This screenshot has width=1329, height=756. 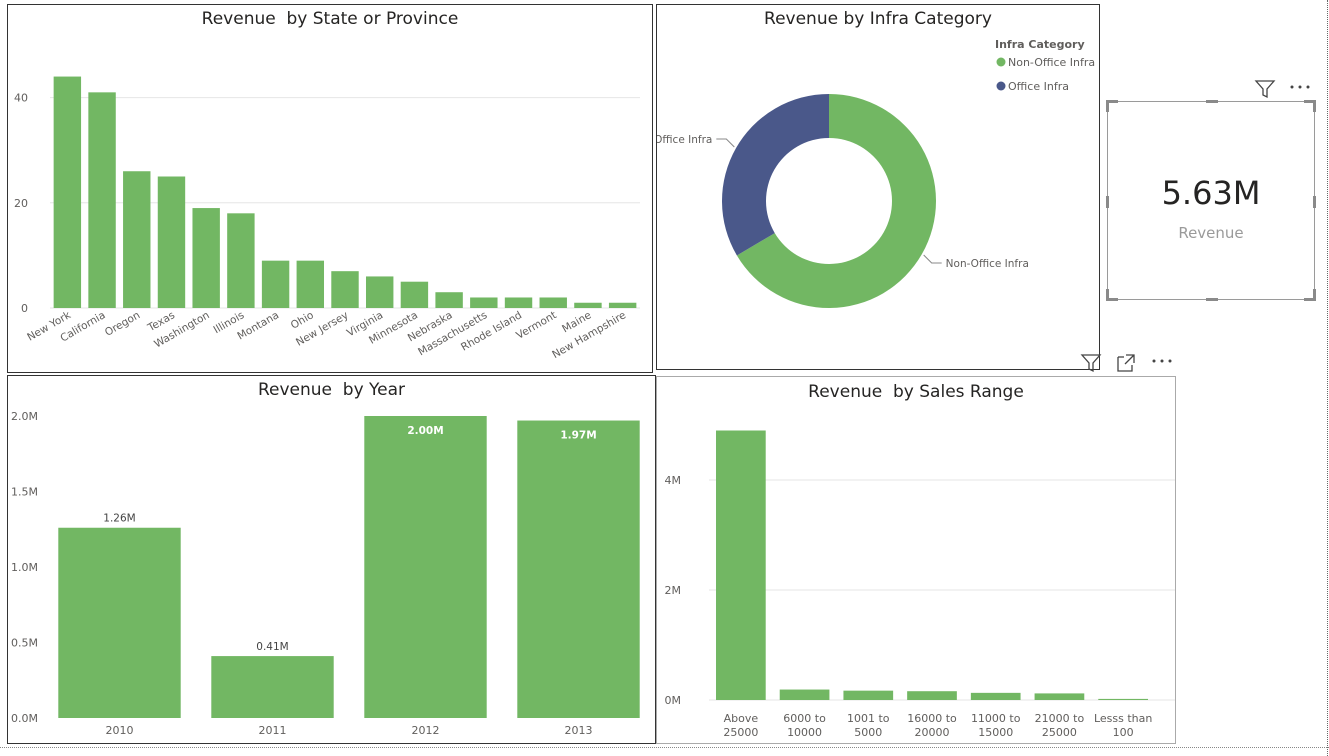 I want to click on x-tick-label: 2011, so click(x=273, y=730).